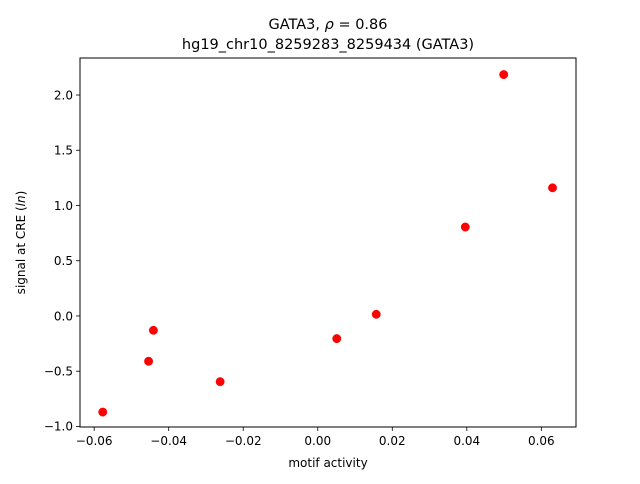  I want to click on y-tick-label-7: 2.0, so click(63, 95).